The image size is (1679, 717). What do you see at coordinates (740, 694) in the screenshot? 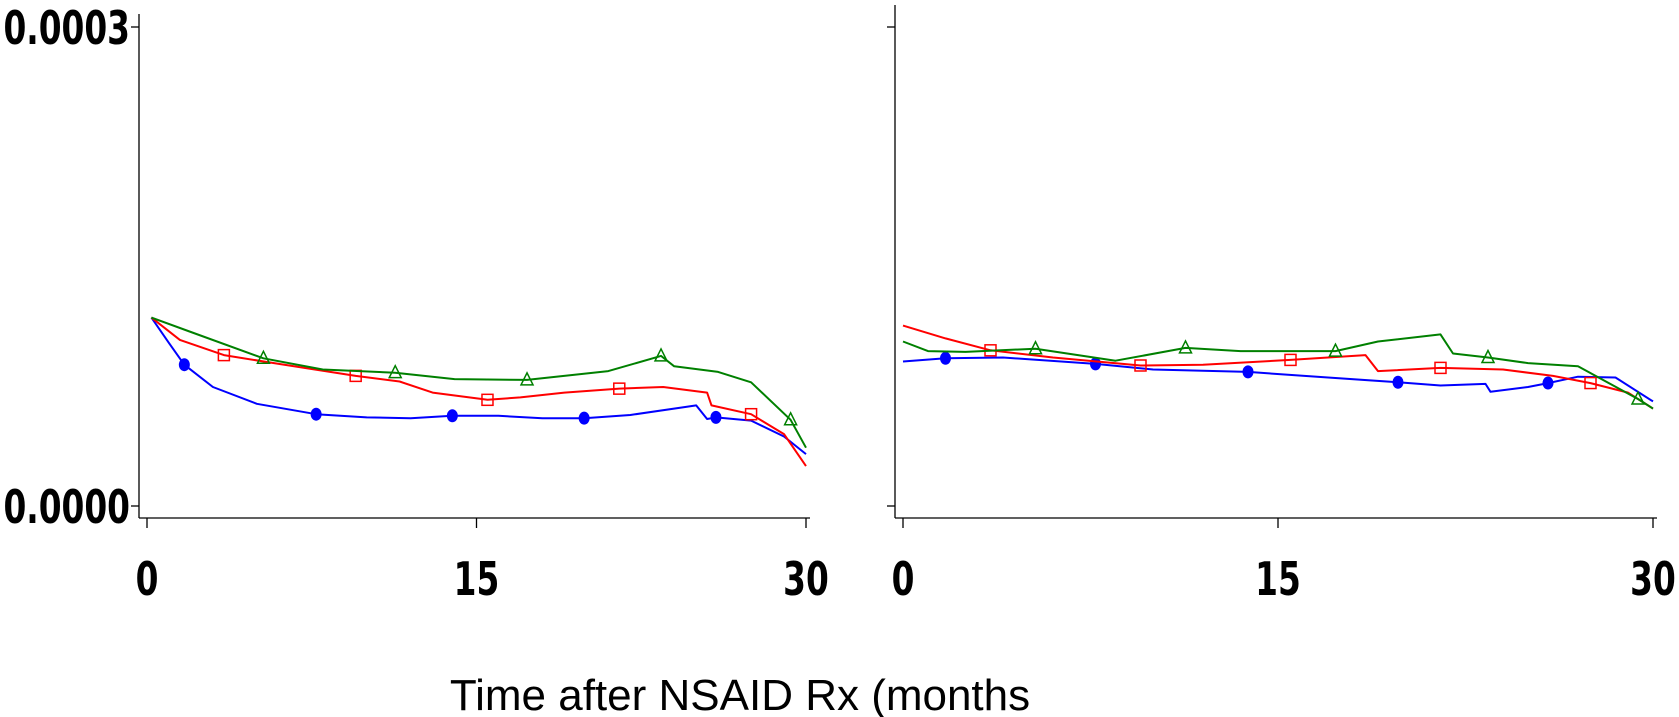
I see `x-axis-title: Time after NSAID Rx (months` at bounding box center [740, 694].